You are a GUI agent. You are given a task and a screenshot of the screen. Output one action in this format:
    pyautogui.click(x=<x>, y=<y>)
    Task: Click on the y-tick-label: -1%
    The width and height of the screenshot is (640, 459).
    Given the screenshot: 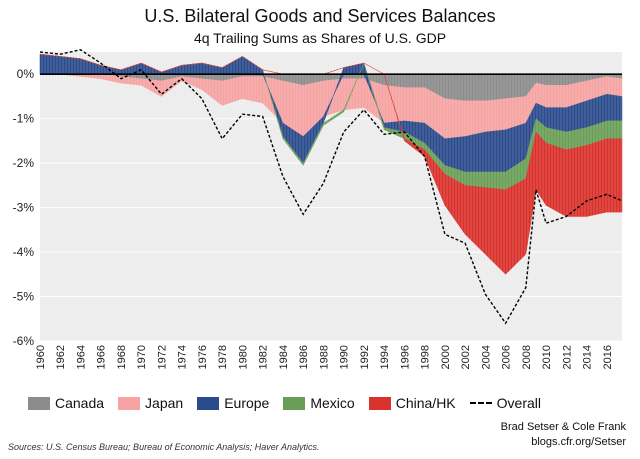 What is the action you would take?
    pyautogui.click(x=24, y=119)
    